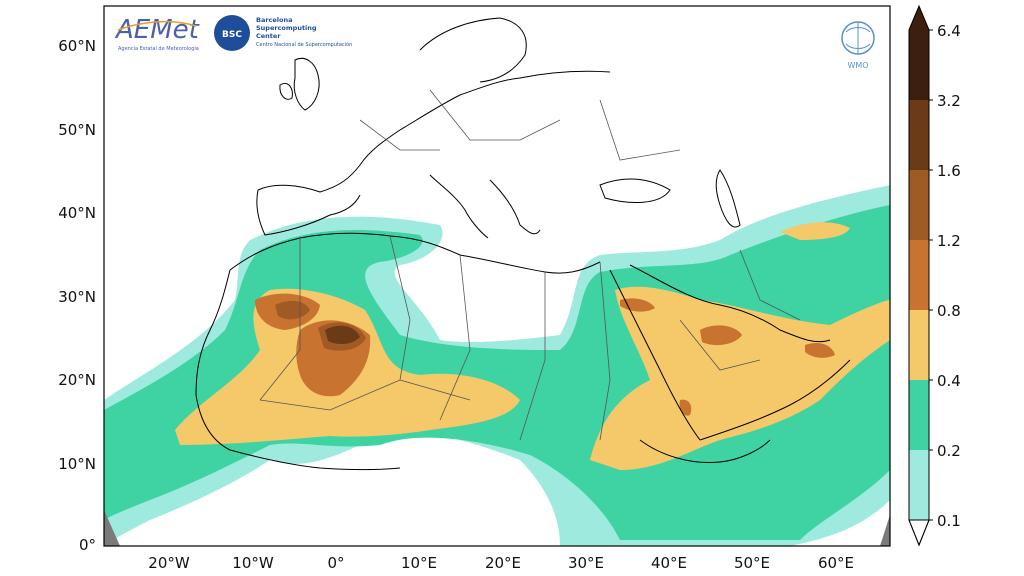 This screenshot has height=576, width=1024. What do you see at coordinates (885, 530) in the screenshot?
I see `nodata-corner-right` at bounding box center [885, 530].